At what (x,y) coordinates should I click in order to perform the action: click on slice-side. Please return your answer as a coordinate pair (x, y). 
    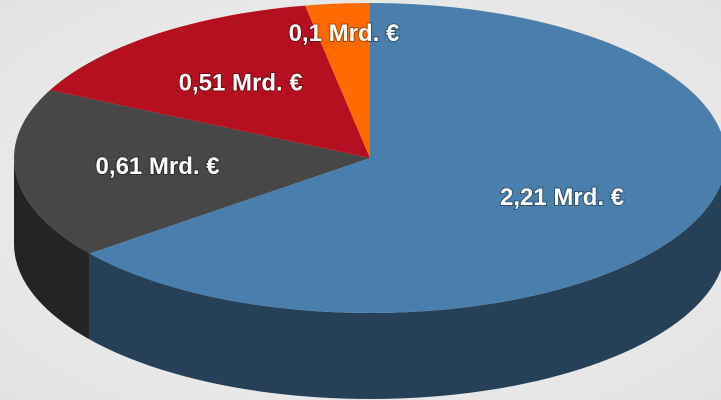
    Looking at the image, I should click on (52, 249).